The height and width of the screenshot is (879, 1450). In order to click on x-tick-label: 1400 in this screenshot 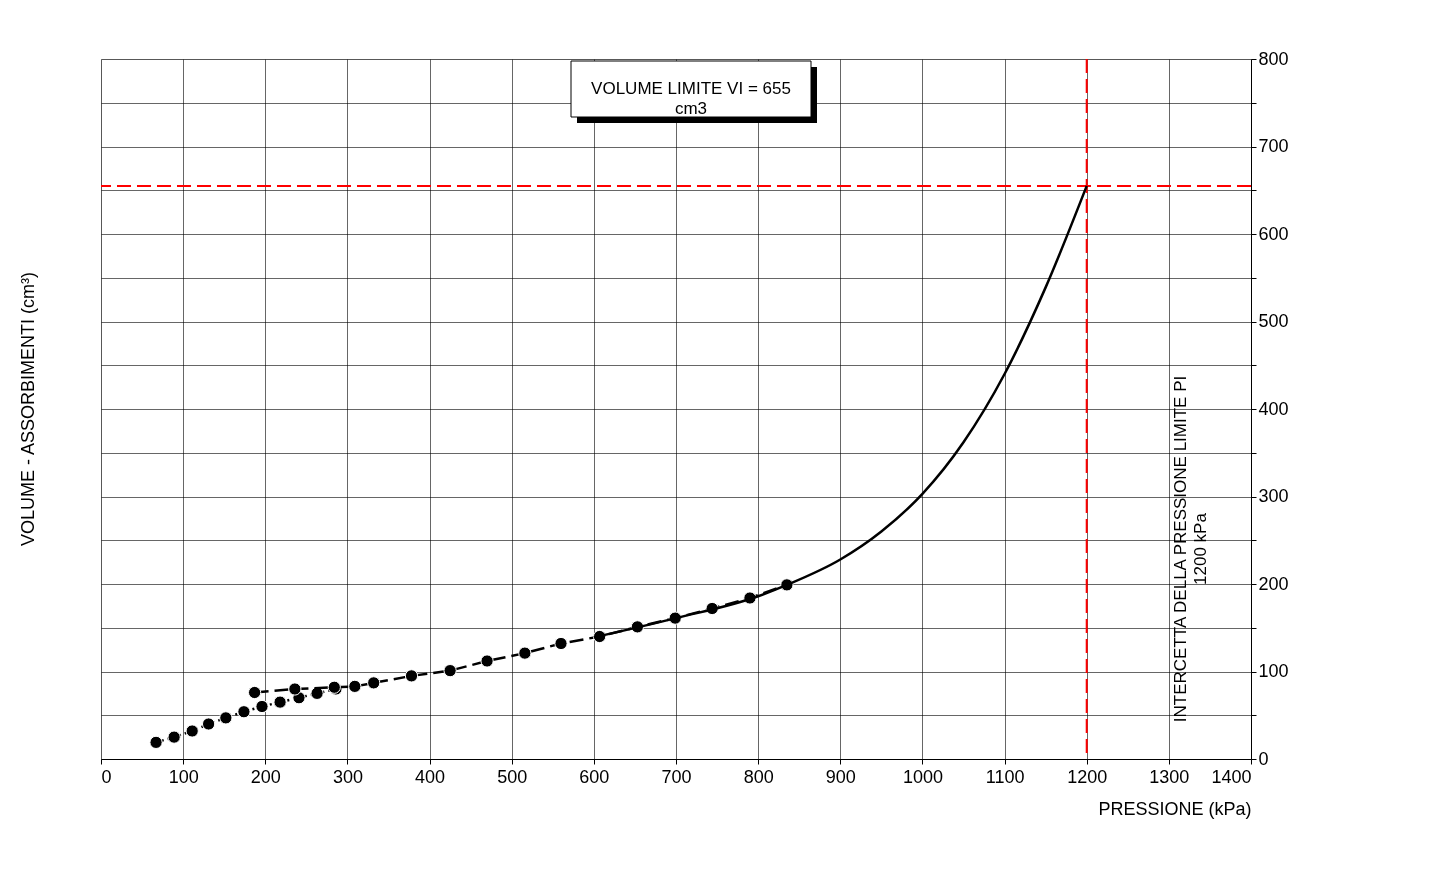, I will do `click(1231, 776)`.